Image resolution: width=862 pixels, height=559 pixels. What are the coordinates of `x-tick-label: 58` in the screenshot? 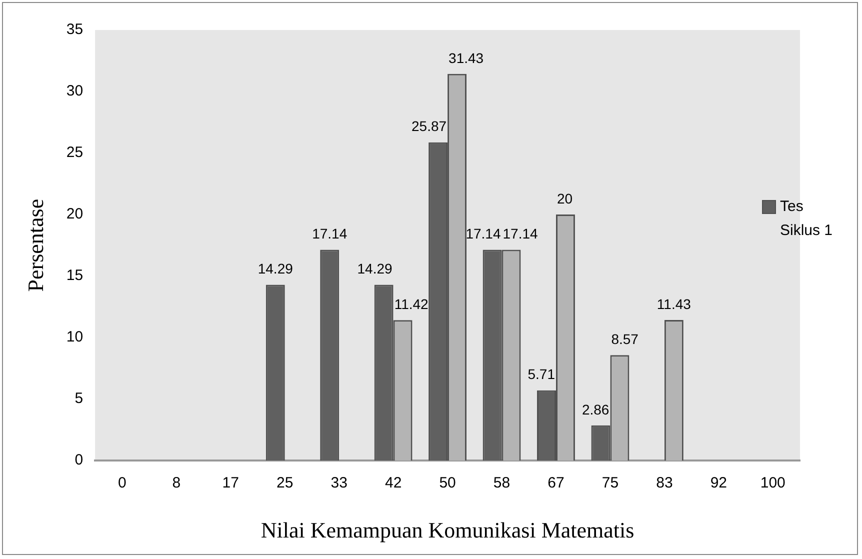 It's located at (501, 483).